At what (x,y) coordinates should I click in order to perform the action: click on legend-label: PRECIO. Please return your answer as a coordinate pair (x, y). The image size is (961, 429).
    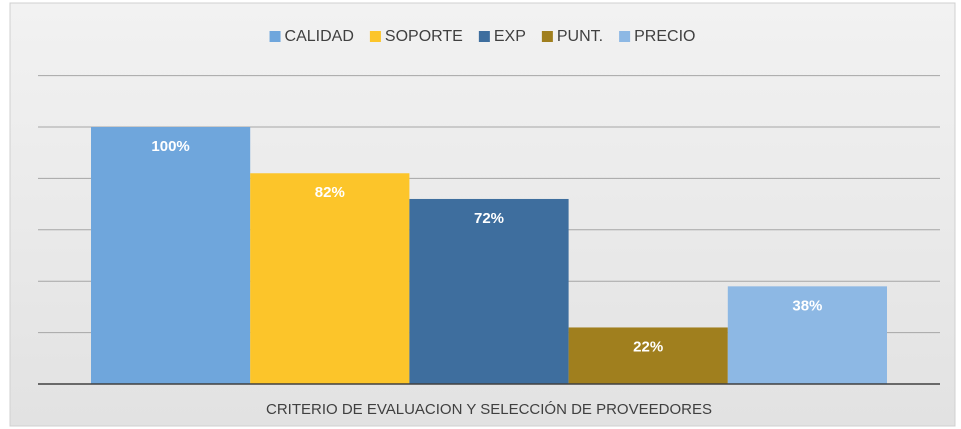
    Looking at the image, I should click on (664, 36).